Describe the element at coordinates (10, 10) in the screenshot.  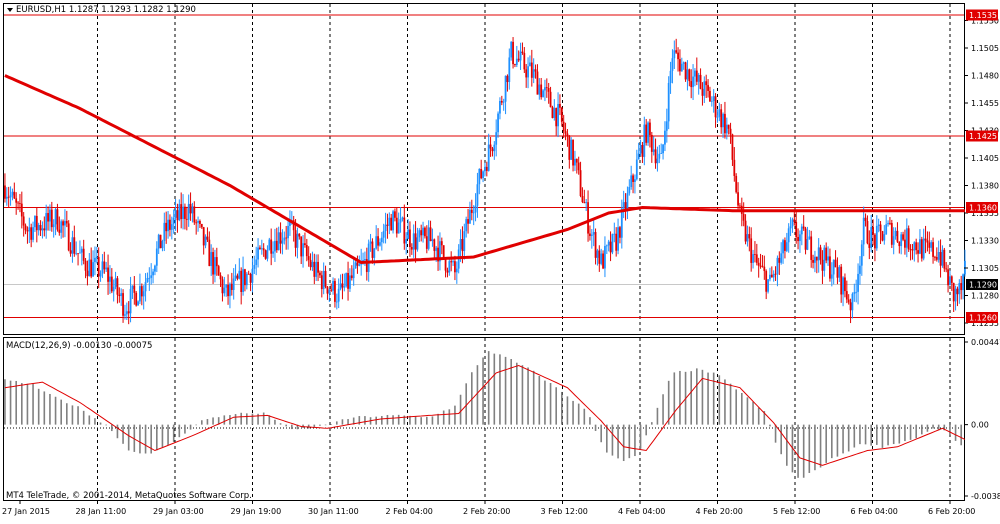
I see `chart-menu-triangle-icon` at that location.